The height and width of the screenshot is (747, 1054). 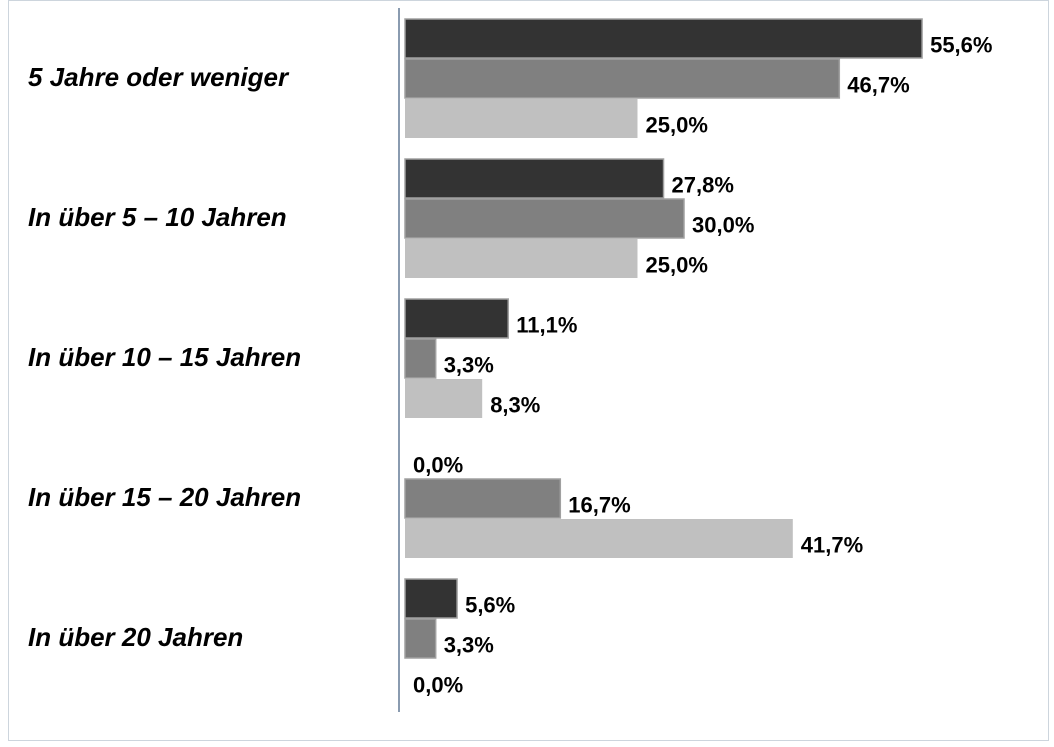 I want to click on value-label: 41,7%, so click(x=832, y=544).